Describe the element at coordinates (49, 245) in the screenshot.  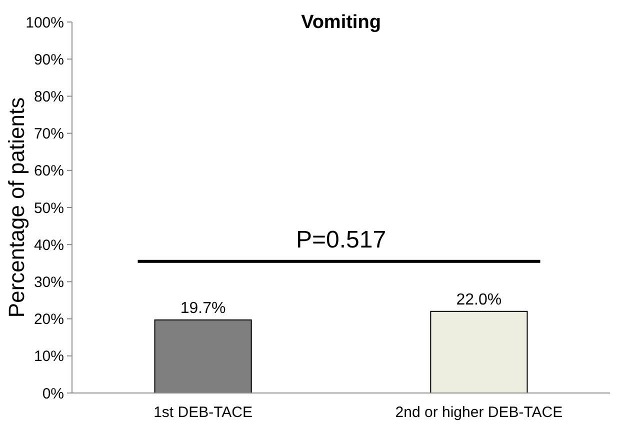
I see `y-tick-label: 40%` at that location.